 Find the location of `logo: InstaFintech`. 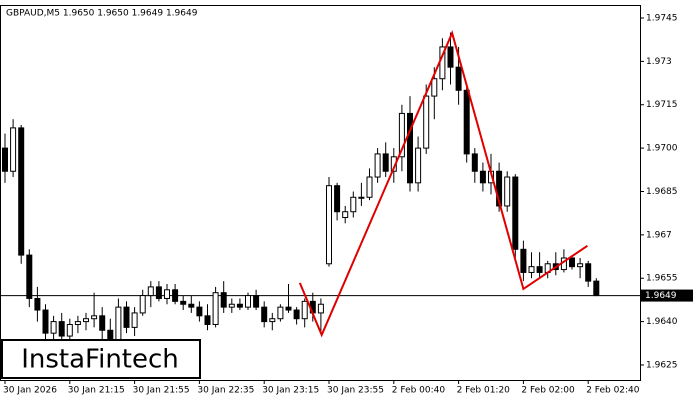

logo: InstaFintech is located at coordinates (100, 360).